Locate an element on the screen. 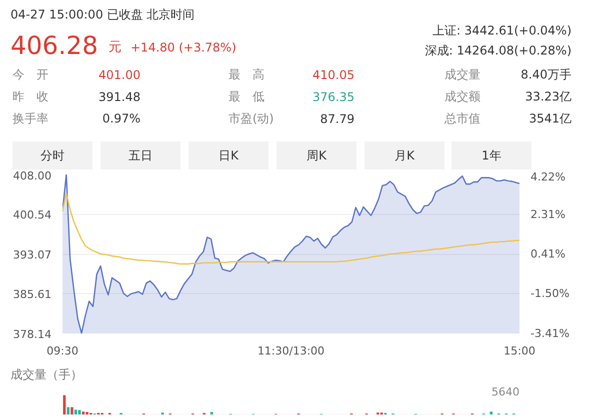  y-tick-label: 393.07 is located at coordinates (32, 255).